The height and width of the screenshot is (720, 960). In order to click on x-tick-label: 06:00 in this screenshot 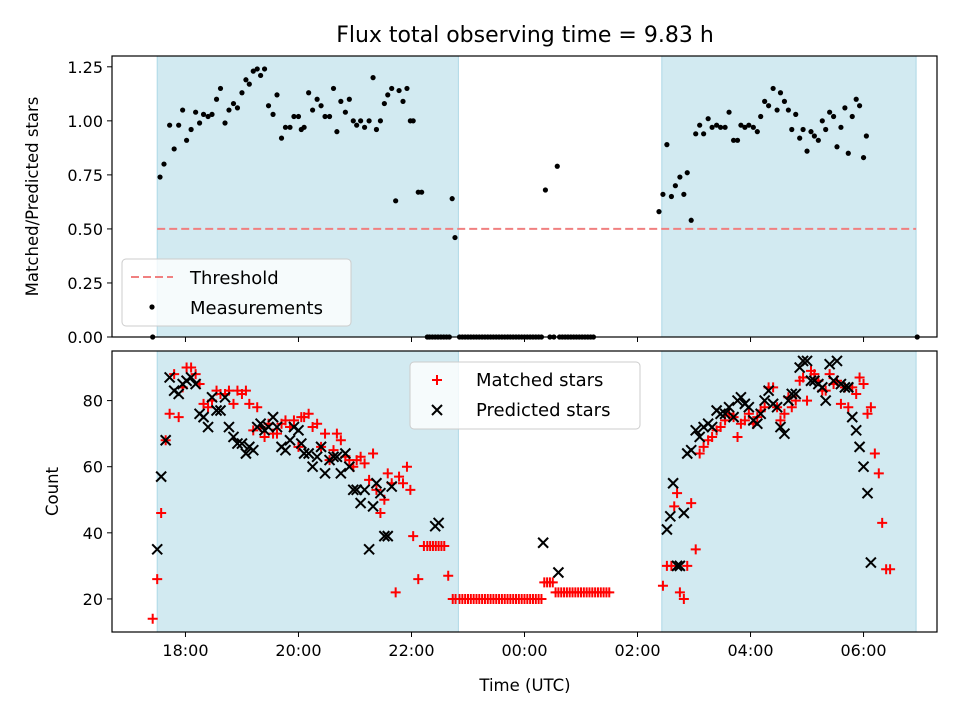, I will do `click(863, 650)`.